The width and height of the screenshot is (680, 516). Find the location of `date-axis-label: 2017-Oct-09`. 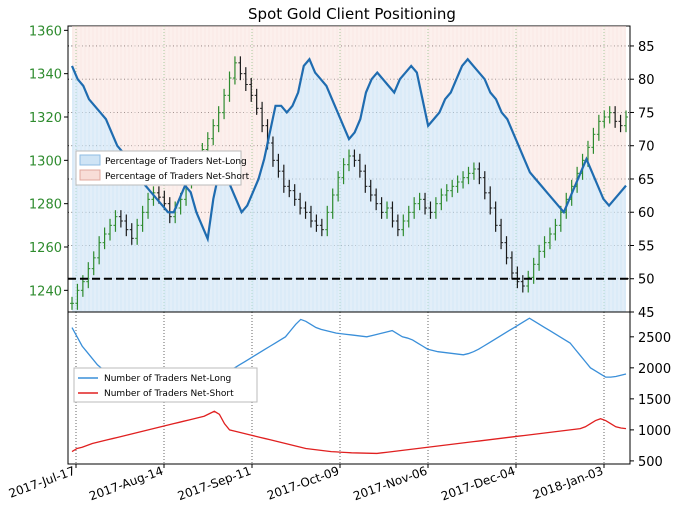

date-axis-label: 2017-Oct-09 is located at coordinates (303, 483).